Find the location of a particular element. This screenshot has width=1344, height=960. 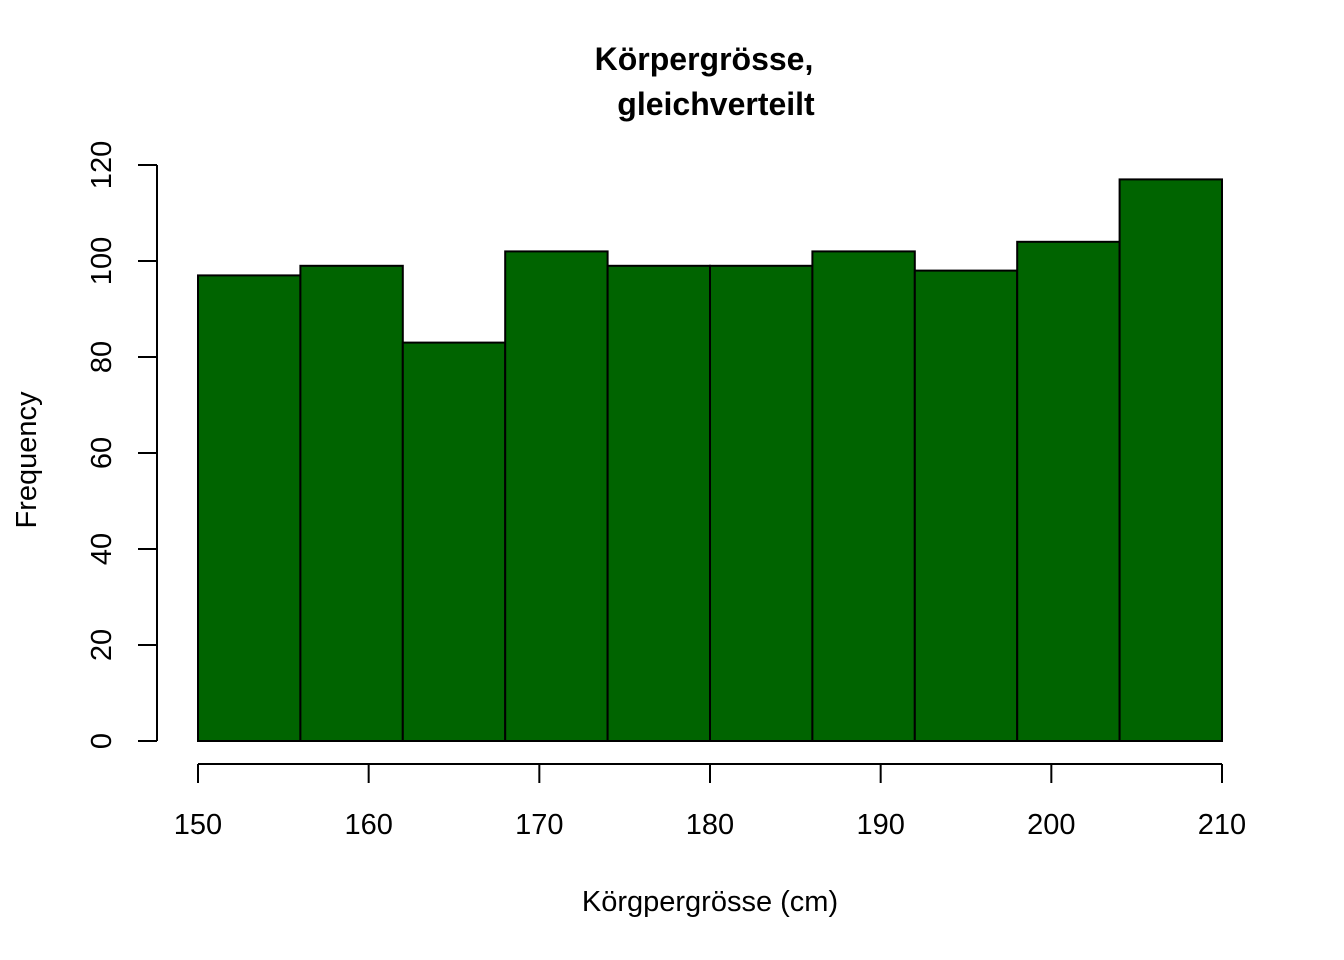

y-axis-label: Frequency is located at coordinates (27, 460).